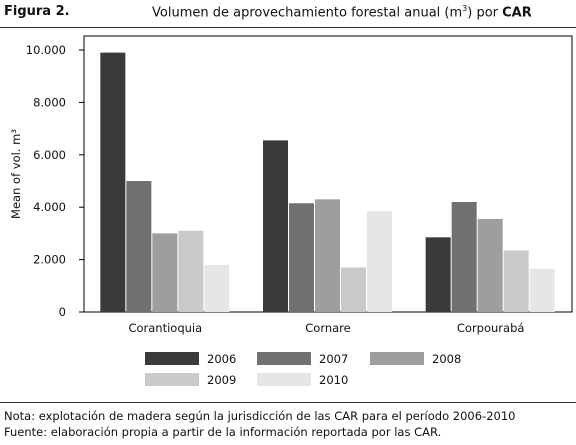 The height and width of the screenshot is (445, 576). What do you see at coordinates (49, 155) in the screenshot?
I see `y-tick-label: 6.000` at bounding box center [49, 155].